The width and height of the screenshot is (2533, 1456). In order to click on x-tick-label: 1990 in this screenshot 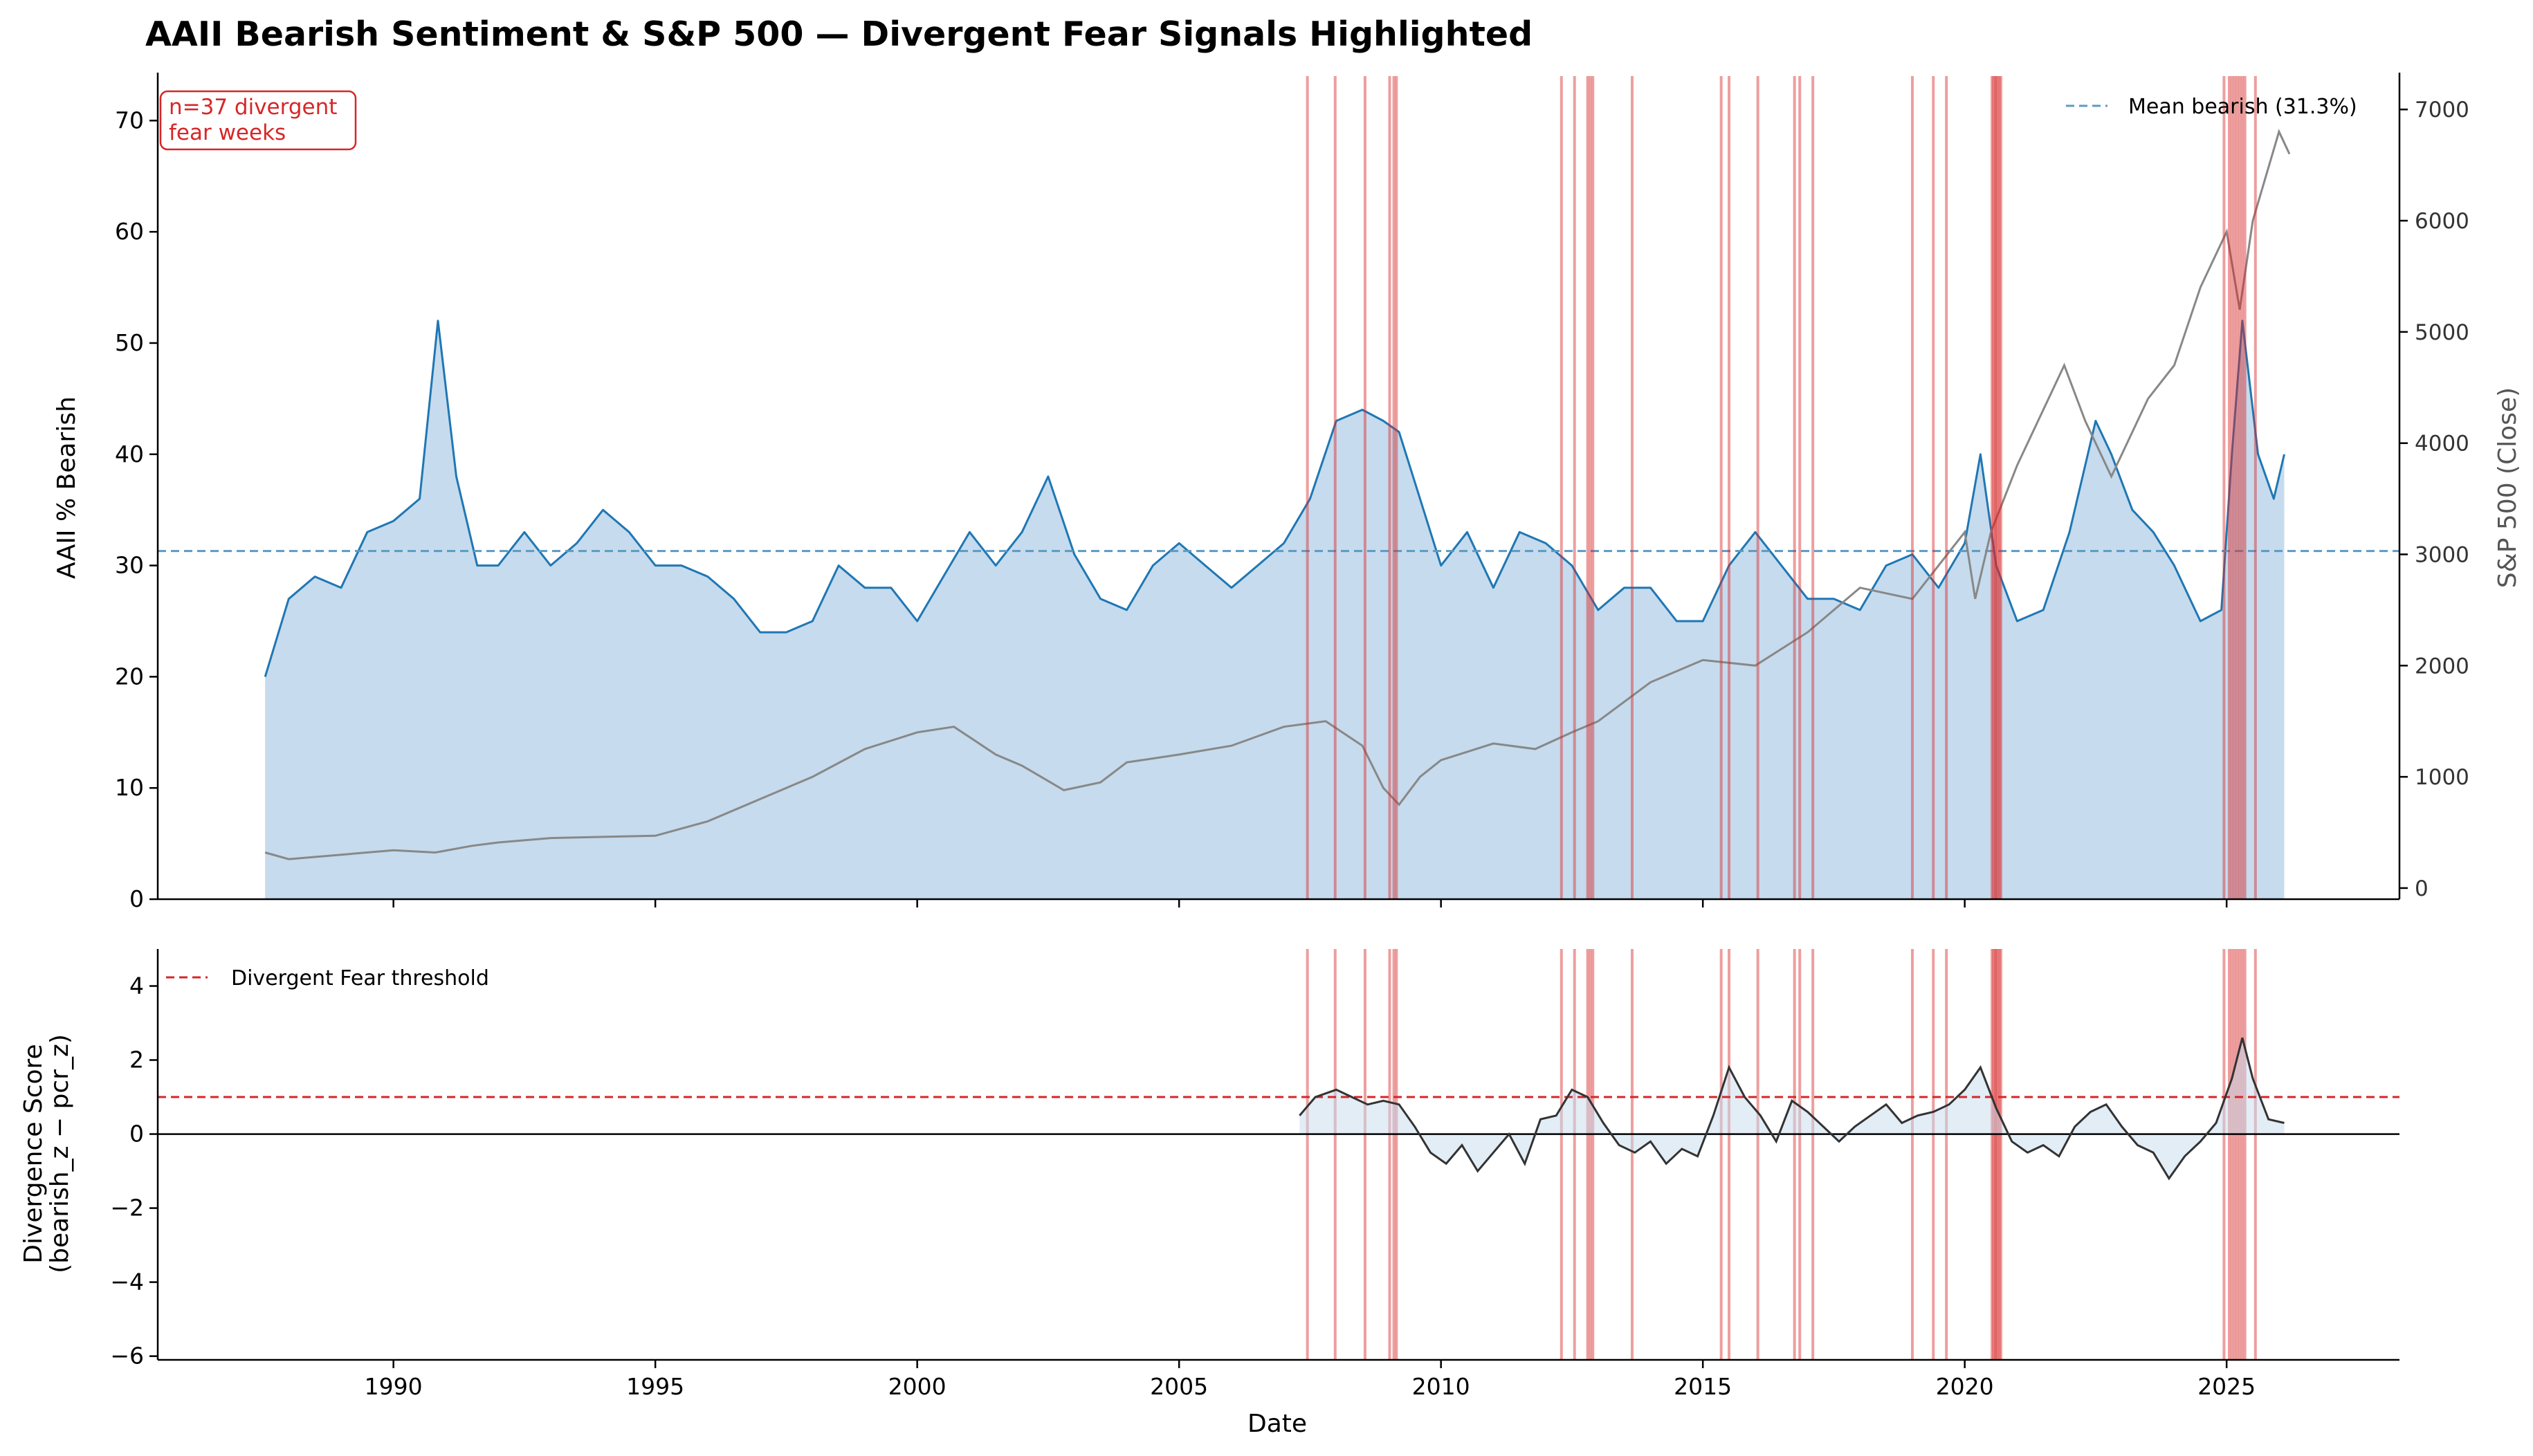, I will do `click(394, 1386)`.